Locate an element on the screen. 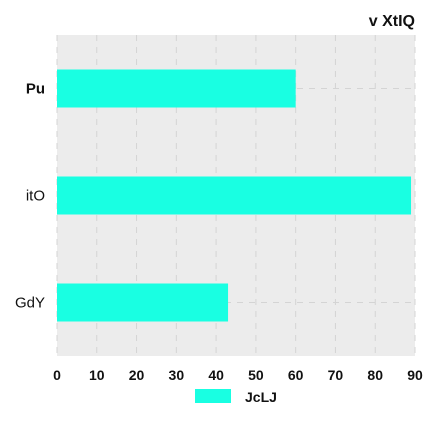 The width and height of the screenshot is (438, 438). y-axis-categories: Pu itO GdY is located at coordinates (30, 196).